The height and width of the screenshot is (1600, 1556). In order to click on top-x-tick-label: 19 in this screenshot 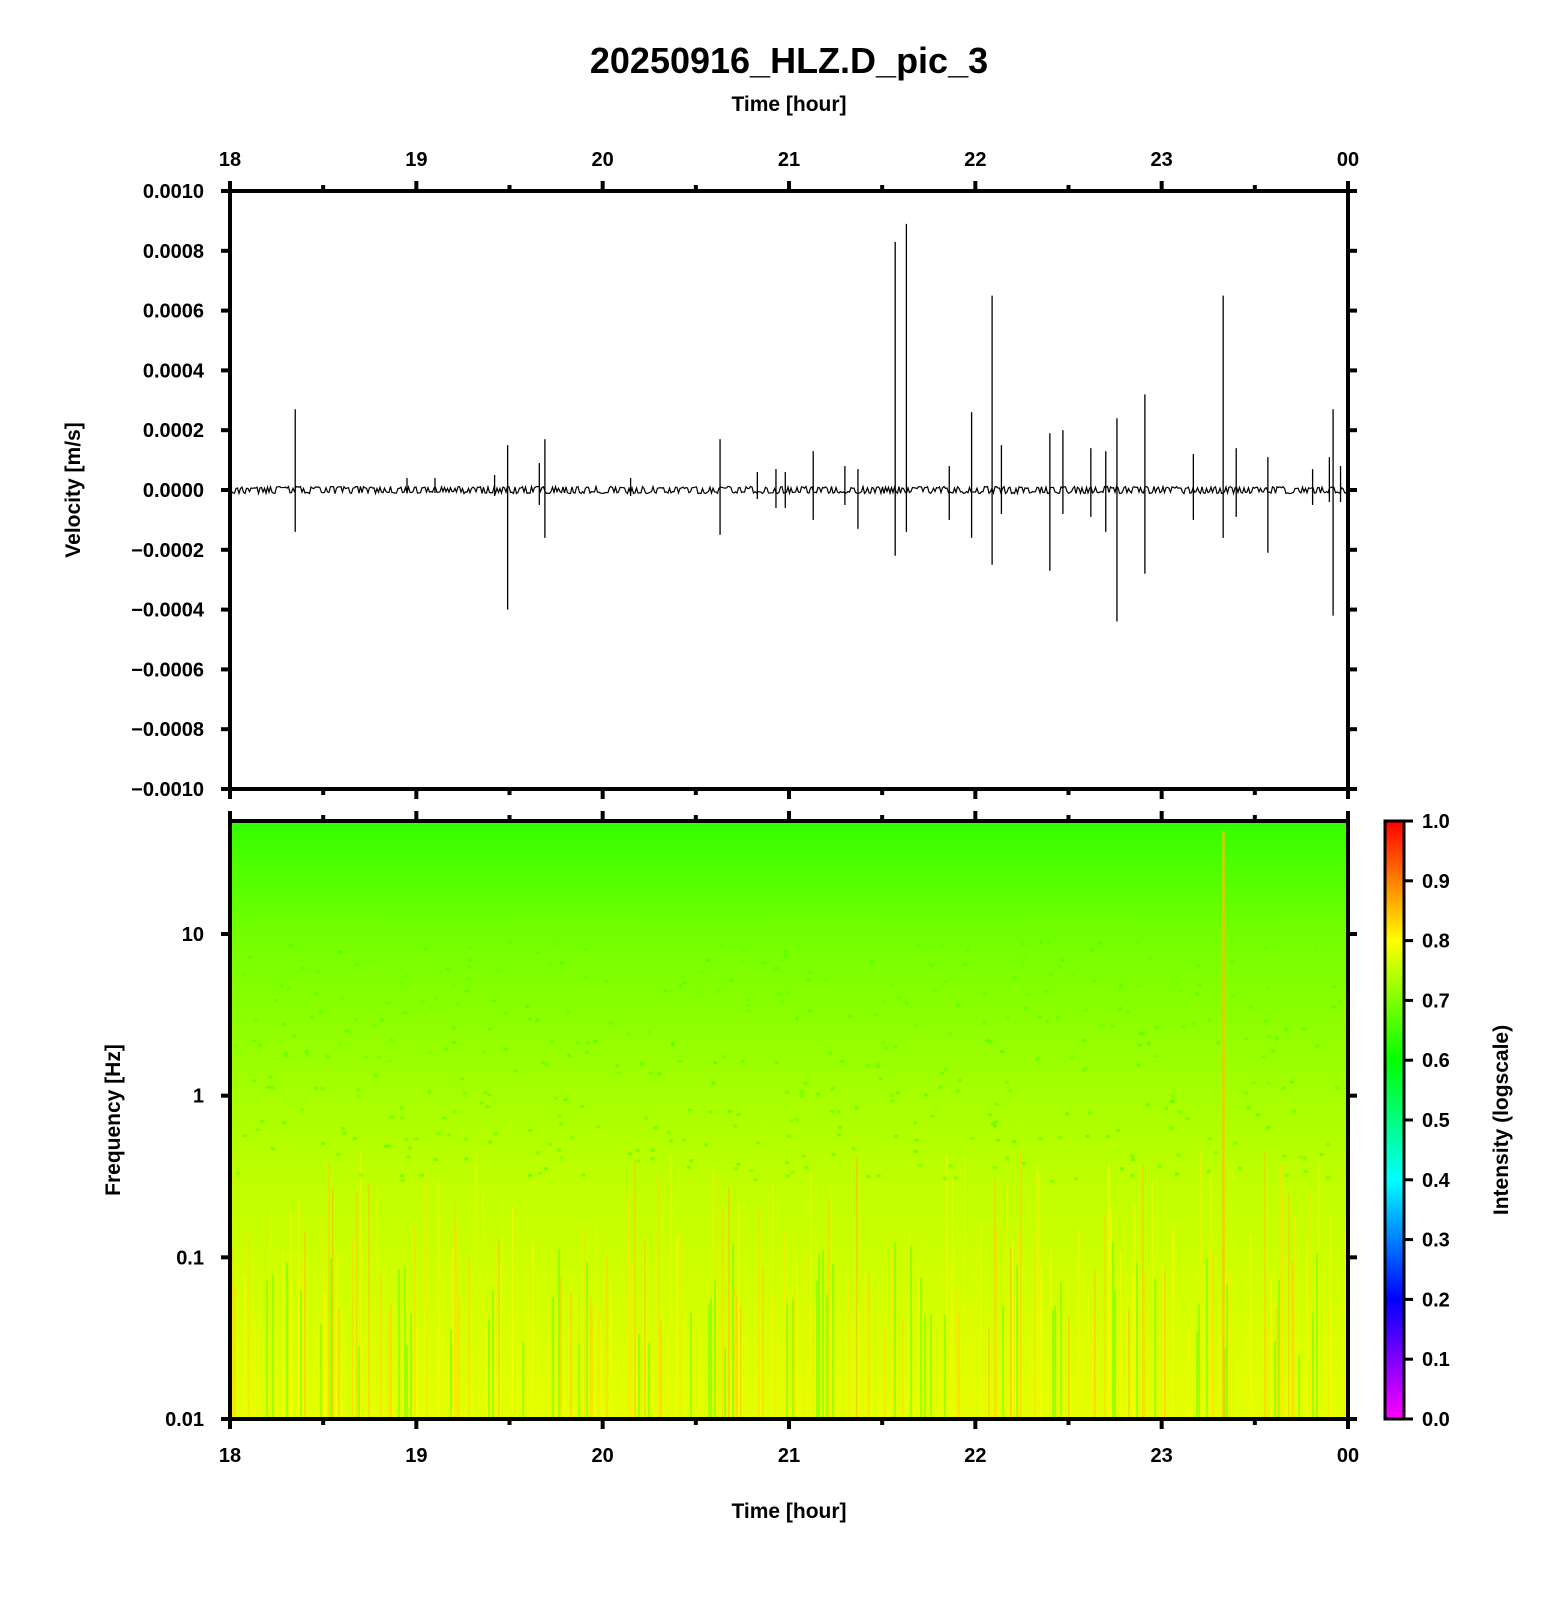, I will do `click(416, 160)`.